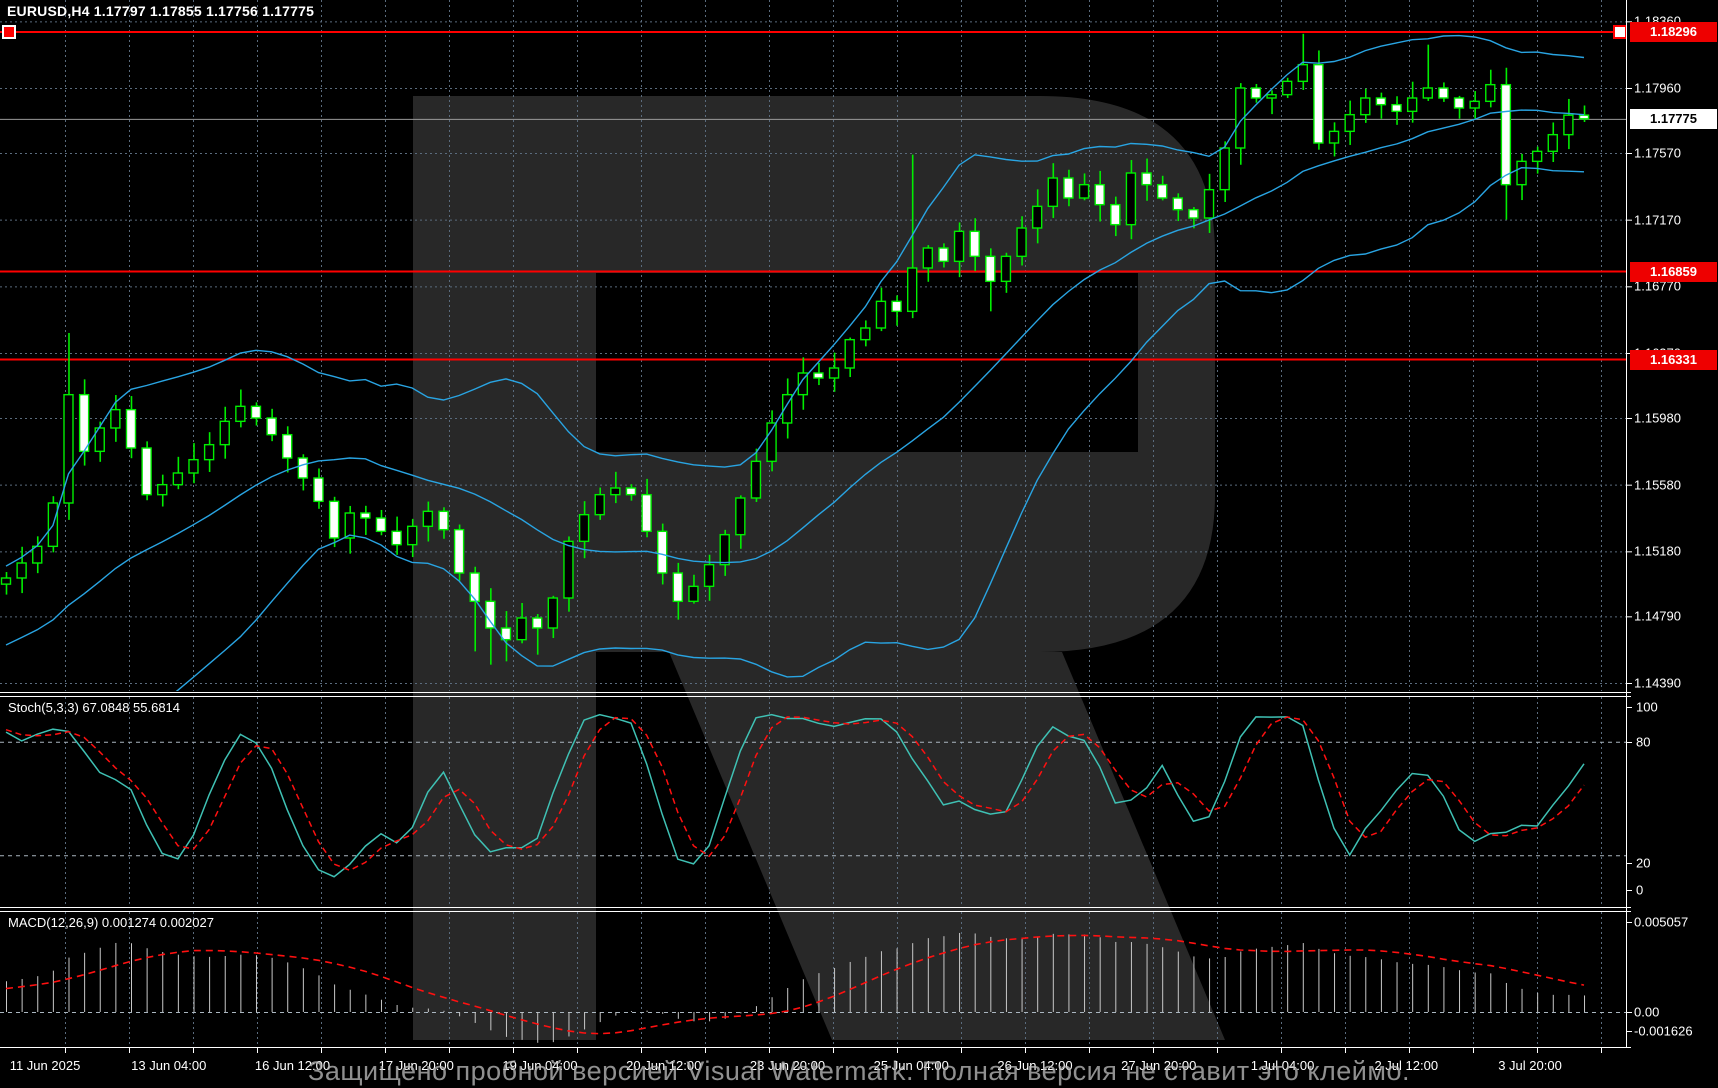 This screenshot has width=1718, height=1088. I want to click on badge-support-2: 1.16331, so click(1673, 359).